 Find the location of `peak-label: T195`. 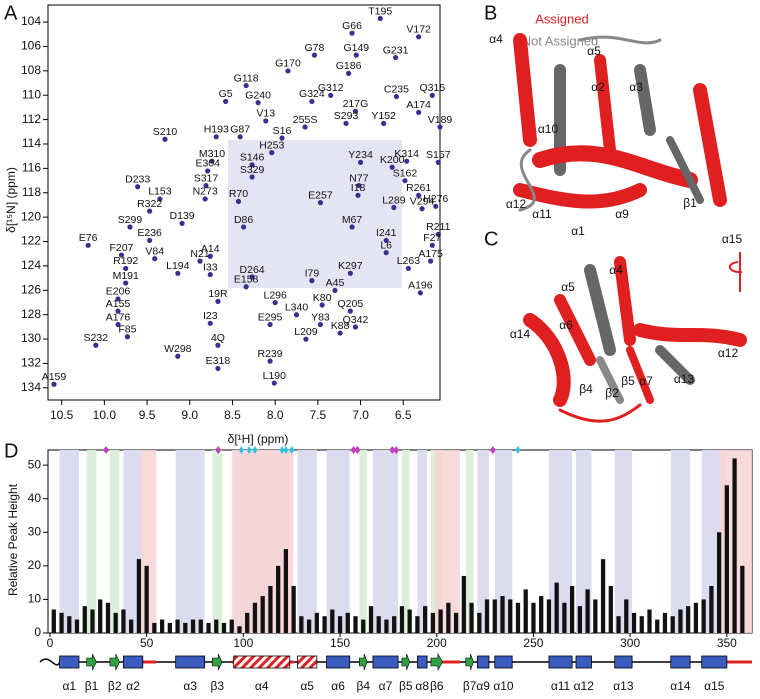

peak-label: T195 is located at coordinates (380, 11).